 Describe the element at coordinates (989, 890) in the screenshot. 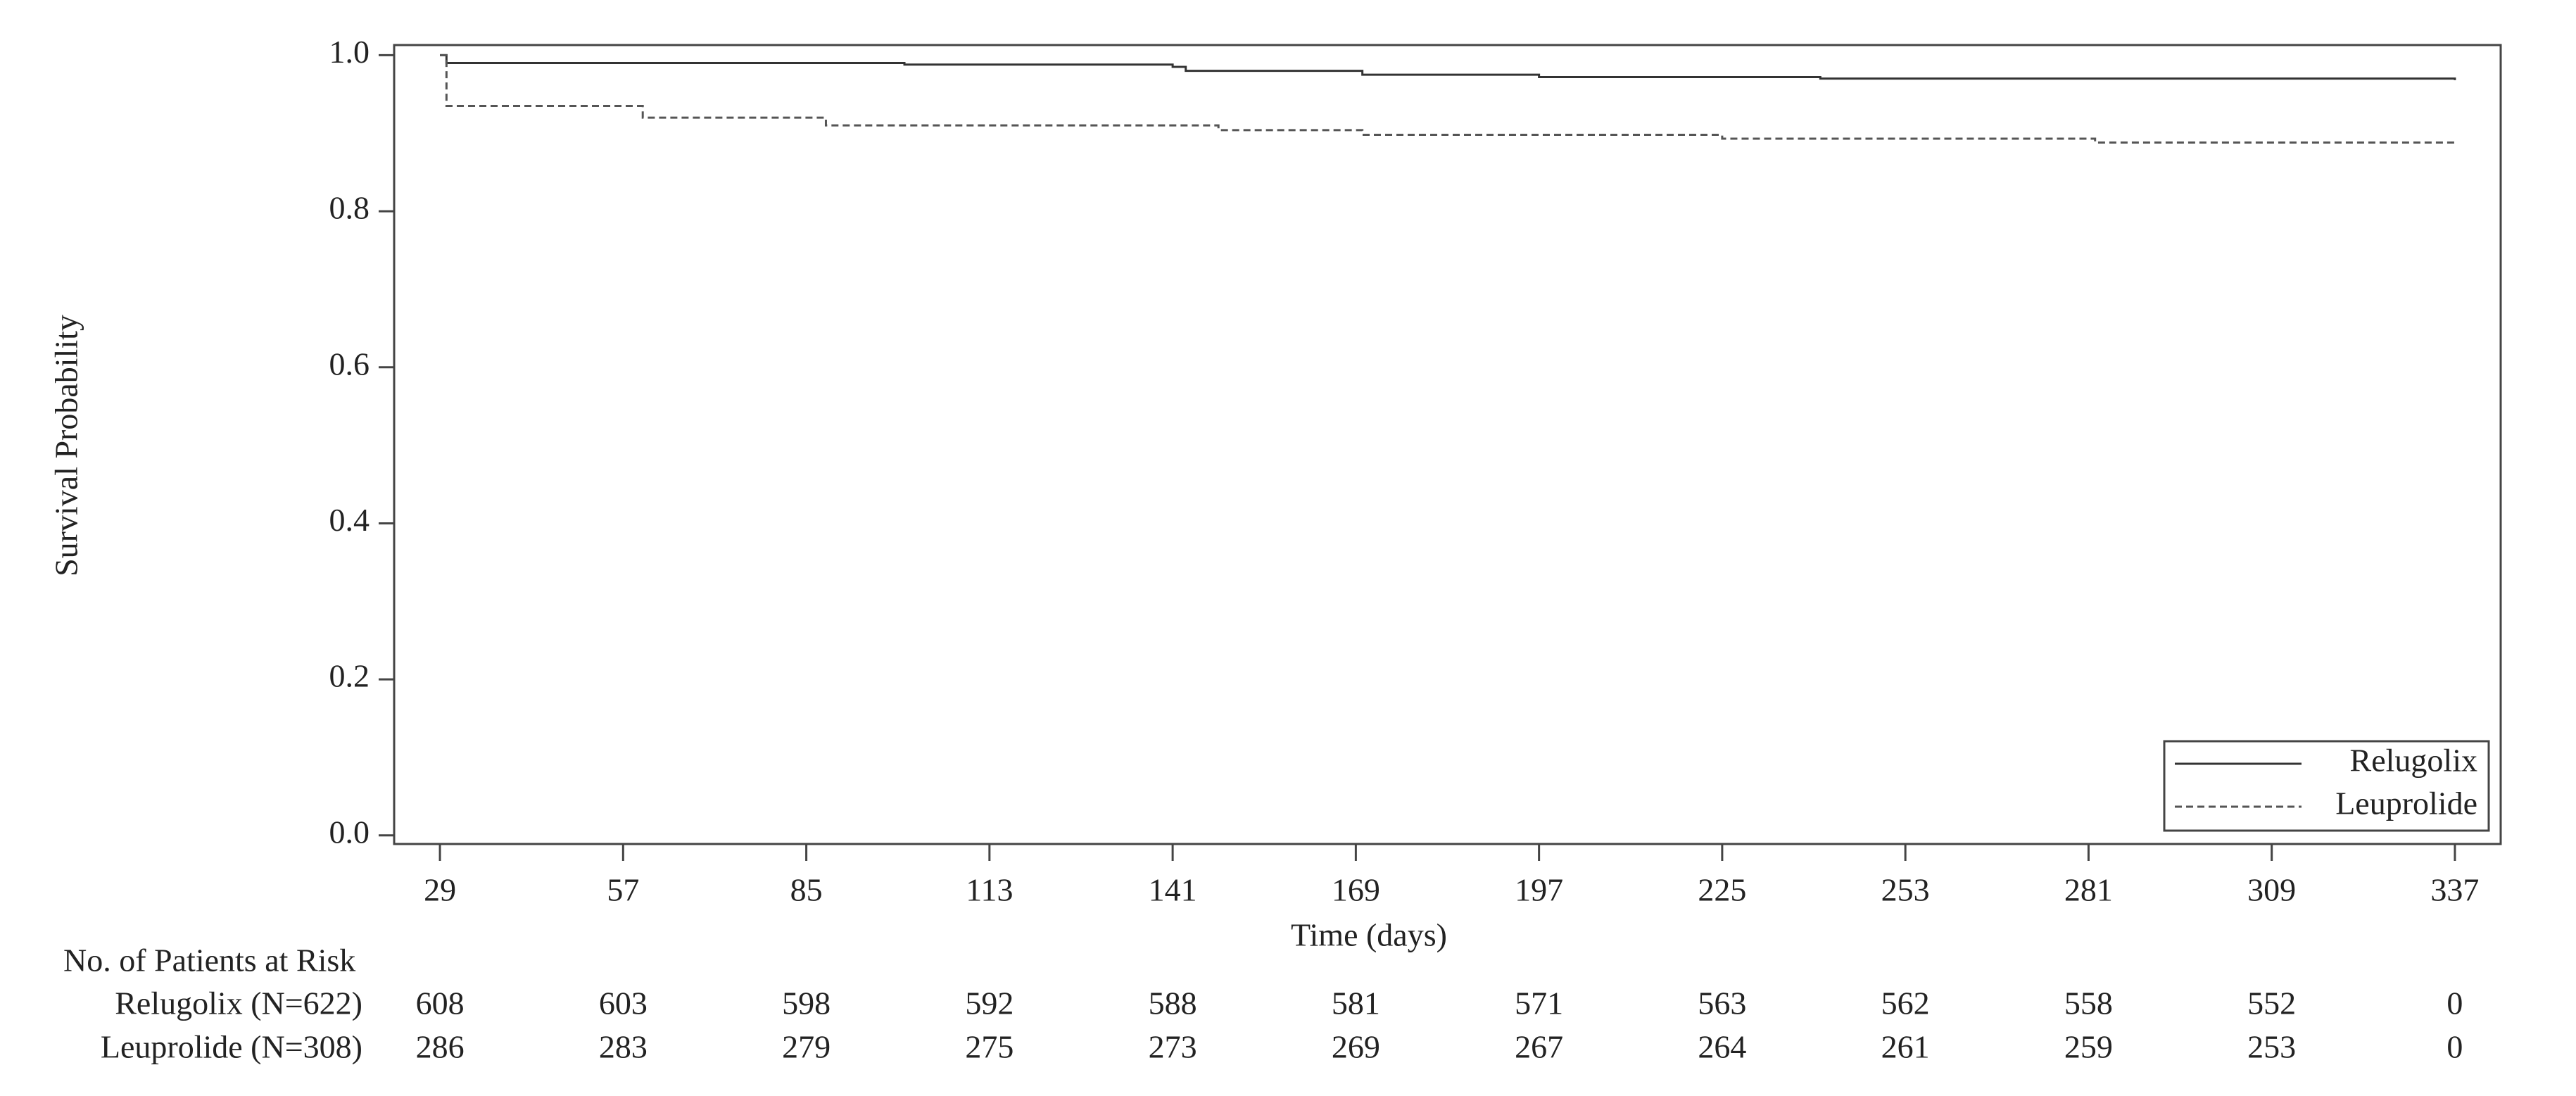

I see `x-tick-label: 113` at that location.